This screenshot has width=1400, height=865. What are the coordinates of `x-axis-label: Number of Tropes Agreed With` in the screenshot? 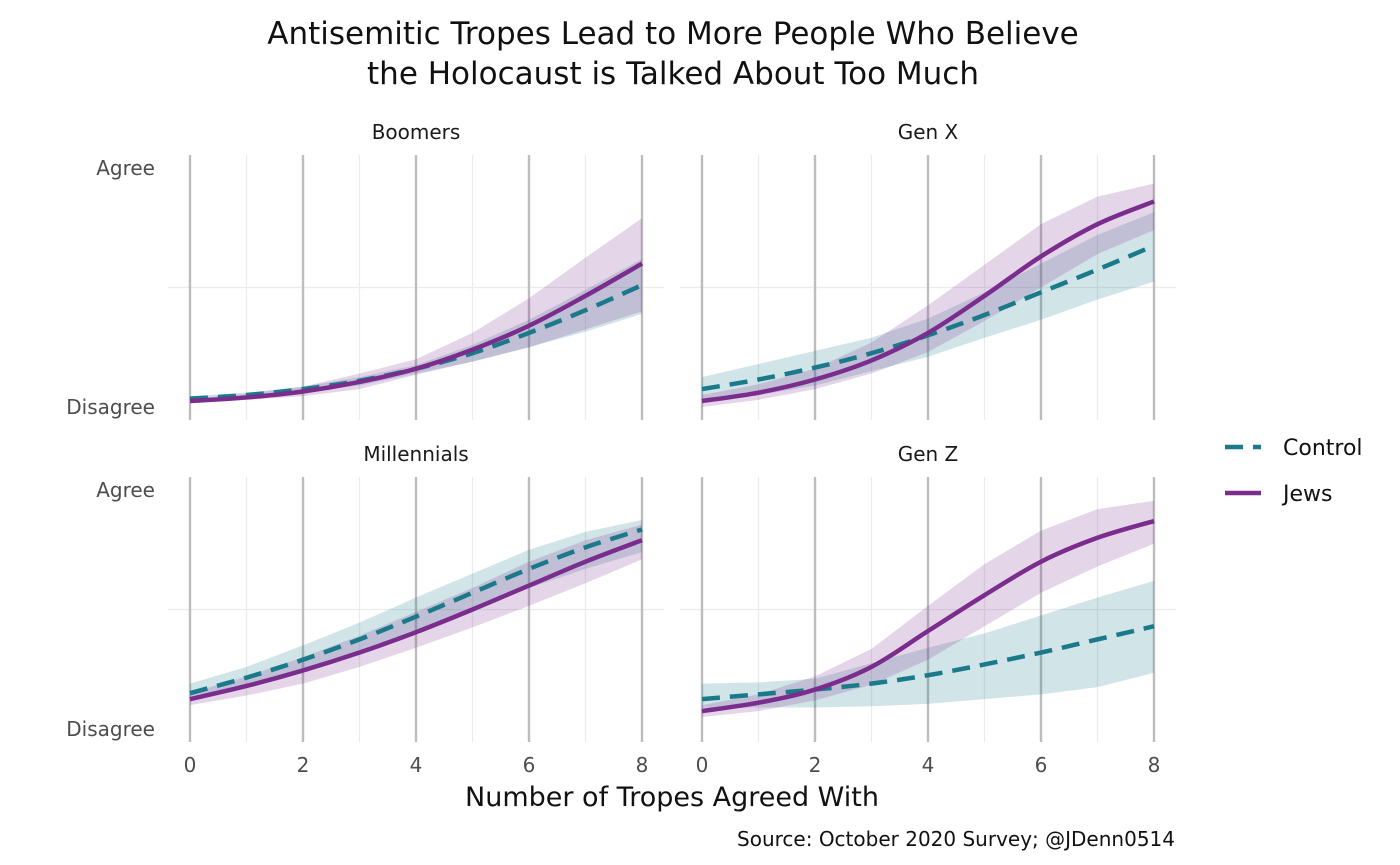 It's located at (672, 797).